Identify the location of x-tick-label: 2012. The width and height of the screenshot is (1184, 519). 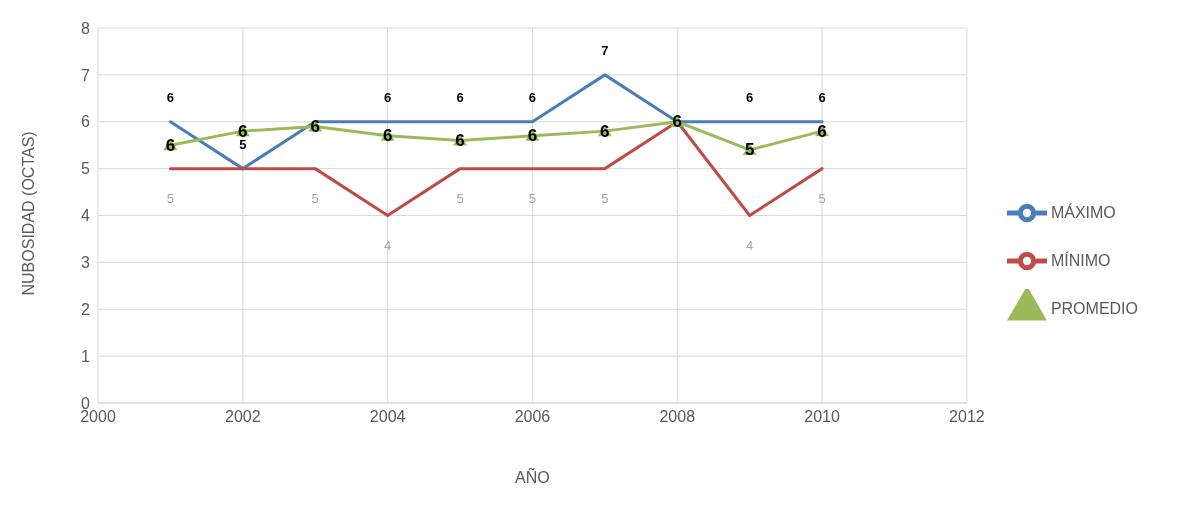
(967, 417).